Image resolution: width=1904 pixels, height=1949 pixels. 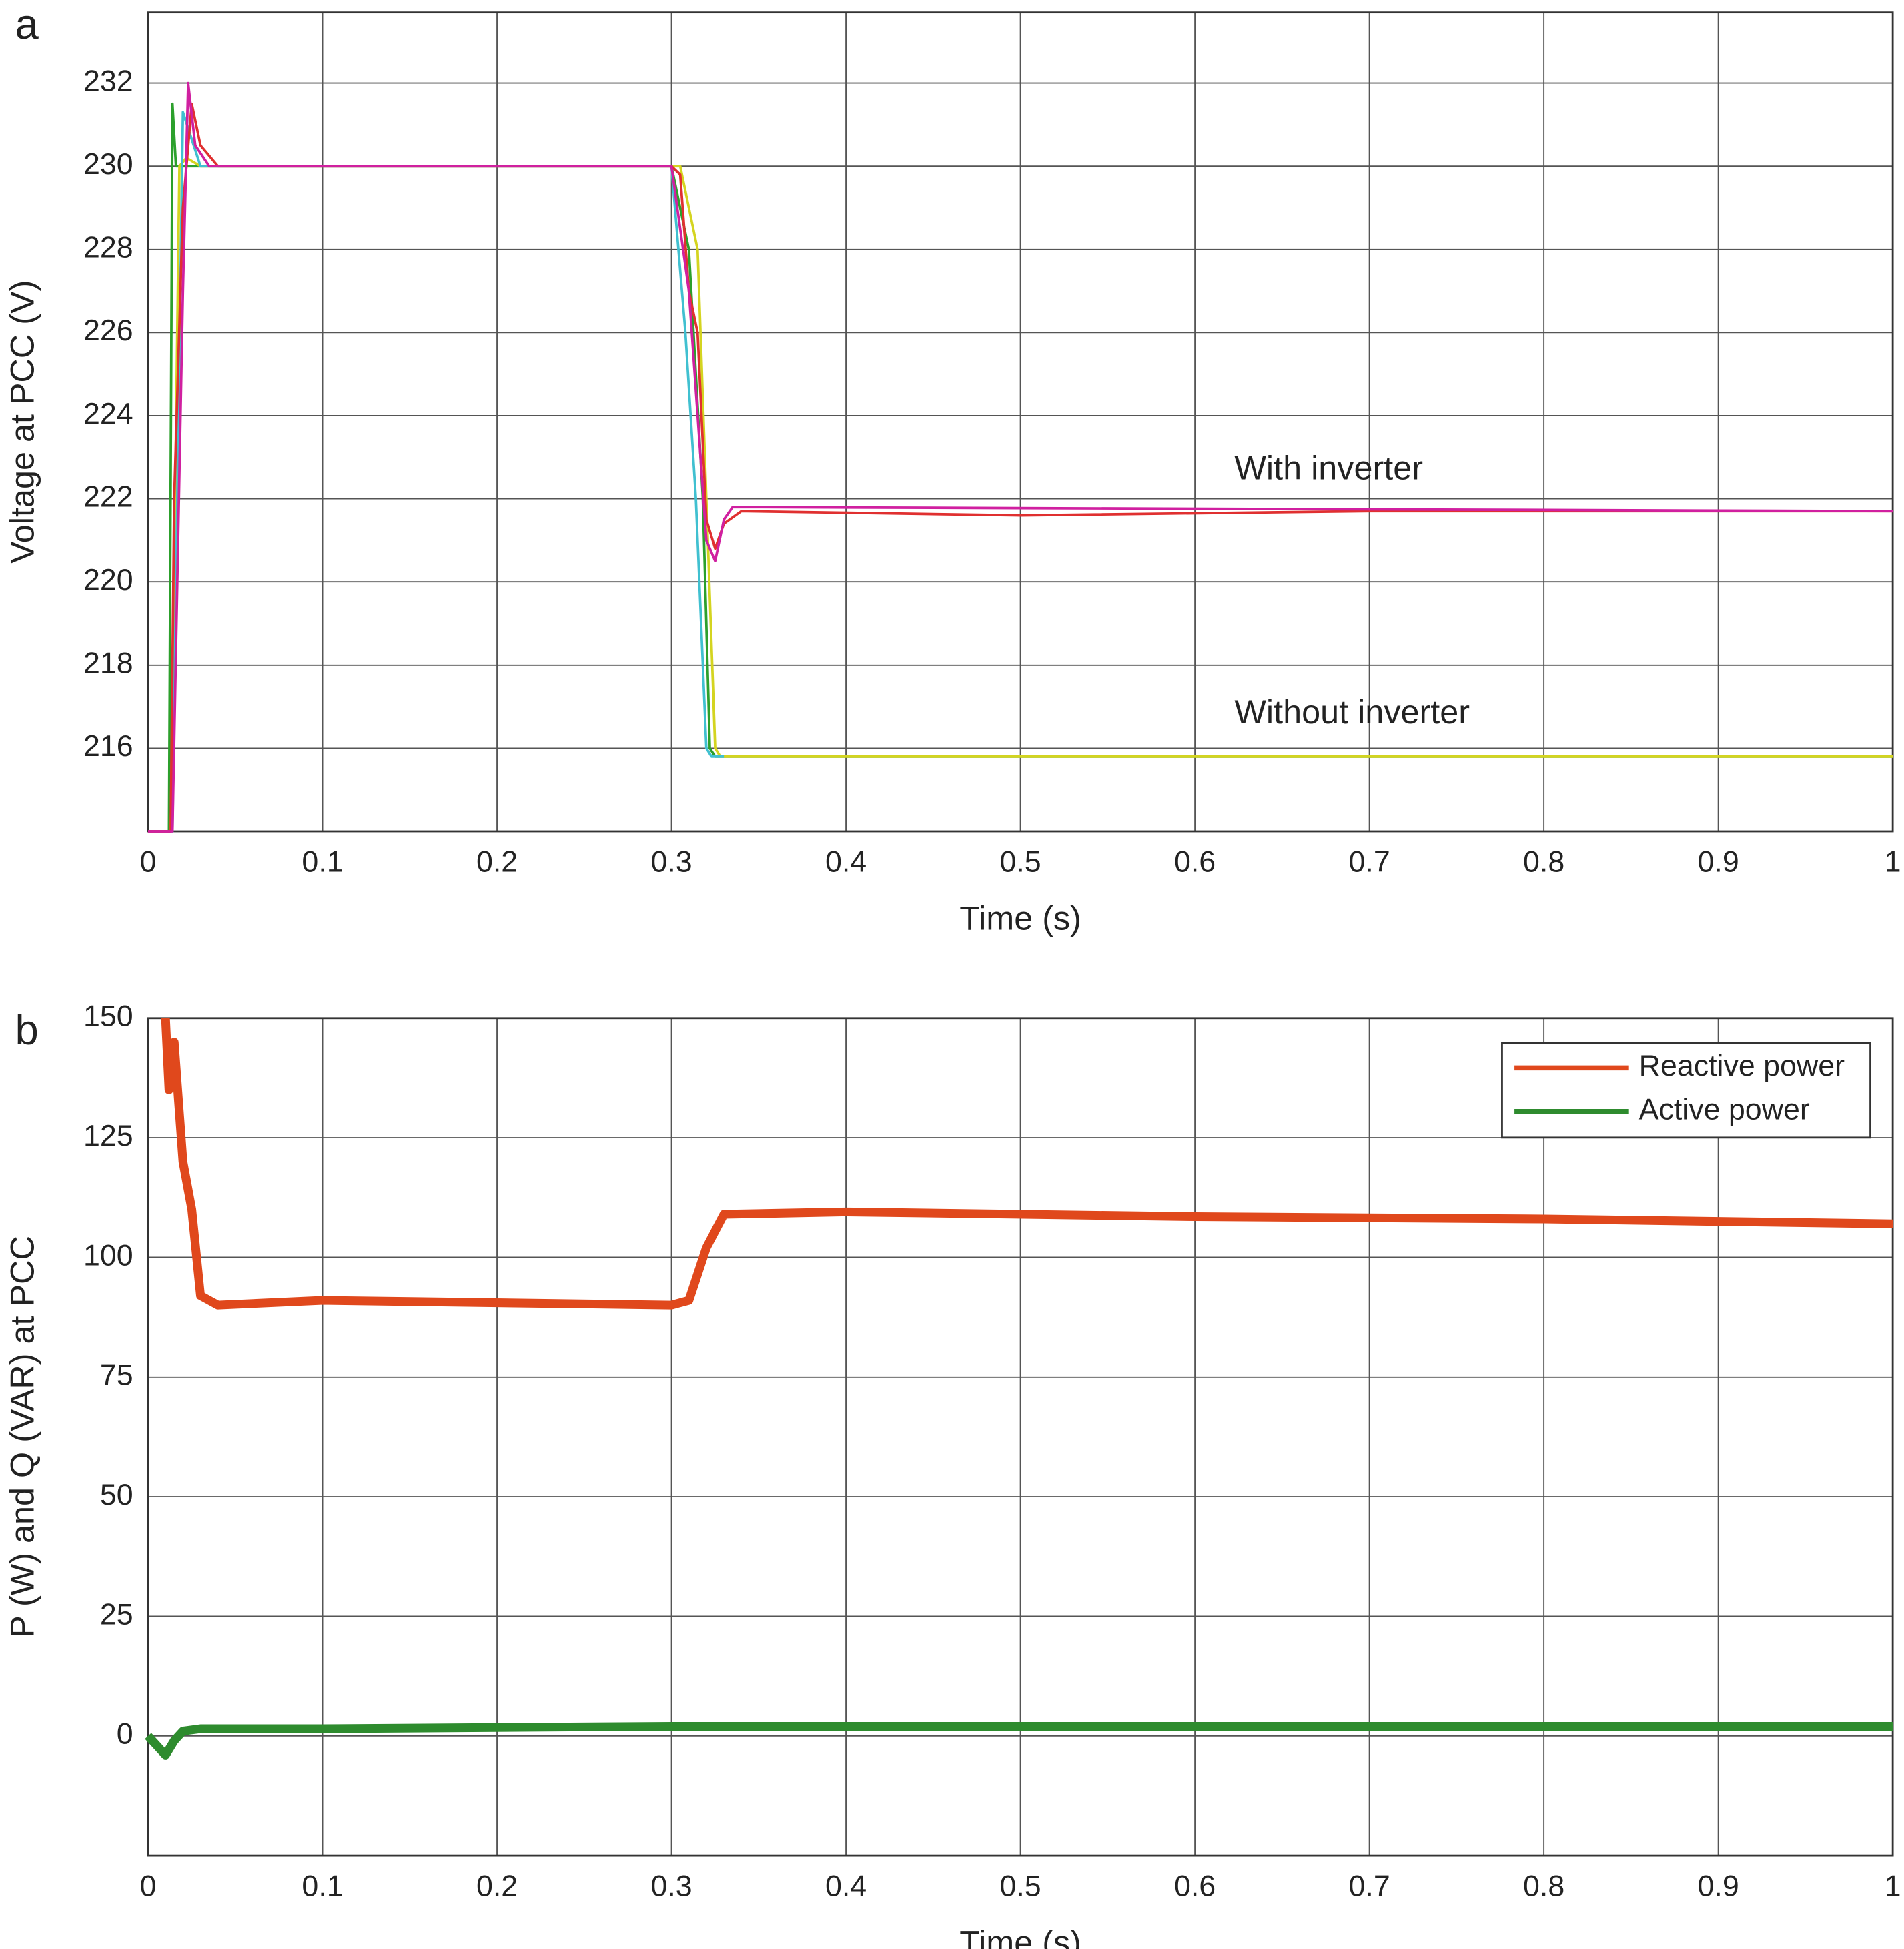 I want to click on y-tick-label: 25, so click(x=116, y=1614).